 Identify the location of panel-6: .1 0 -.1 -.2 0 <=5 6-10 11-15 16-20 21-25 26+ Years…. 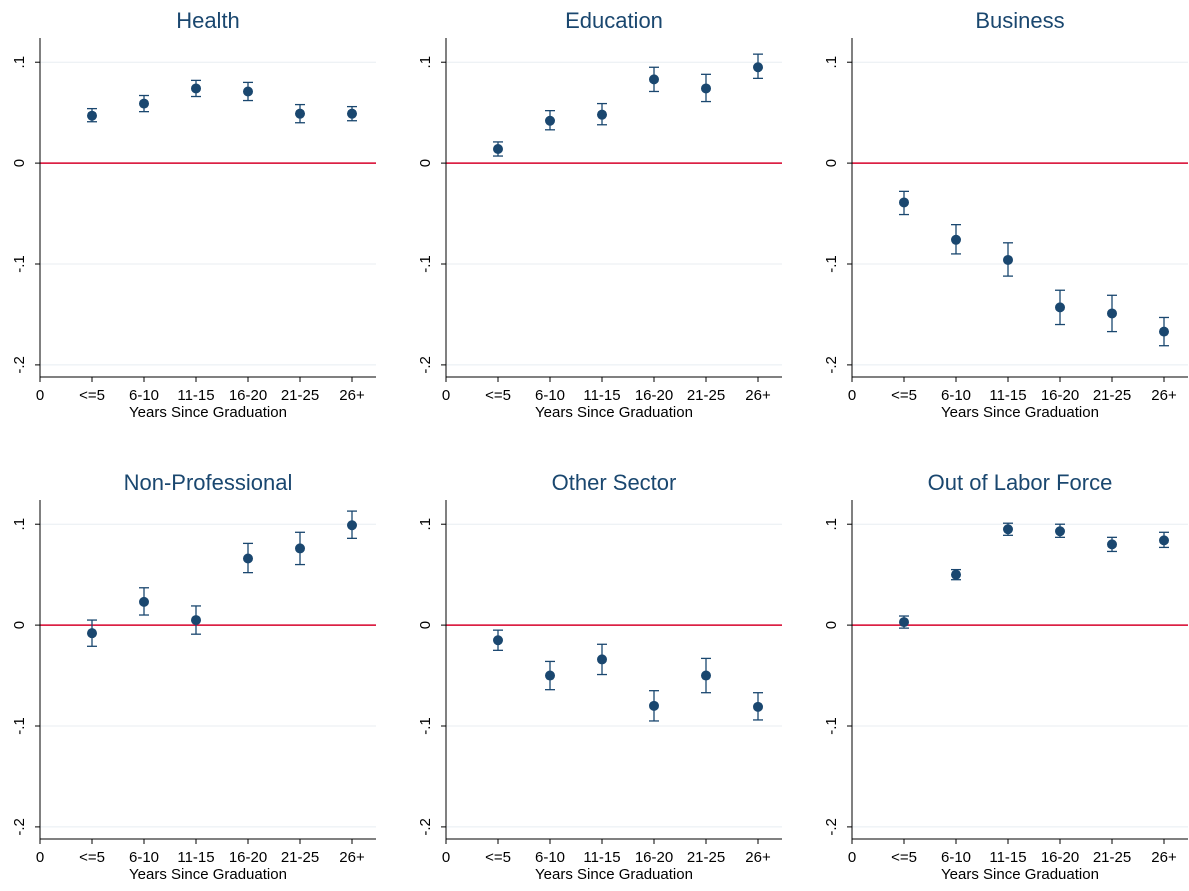
(1005, 676).